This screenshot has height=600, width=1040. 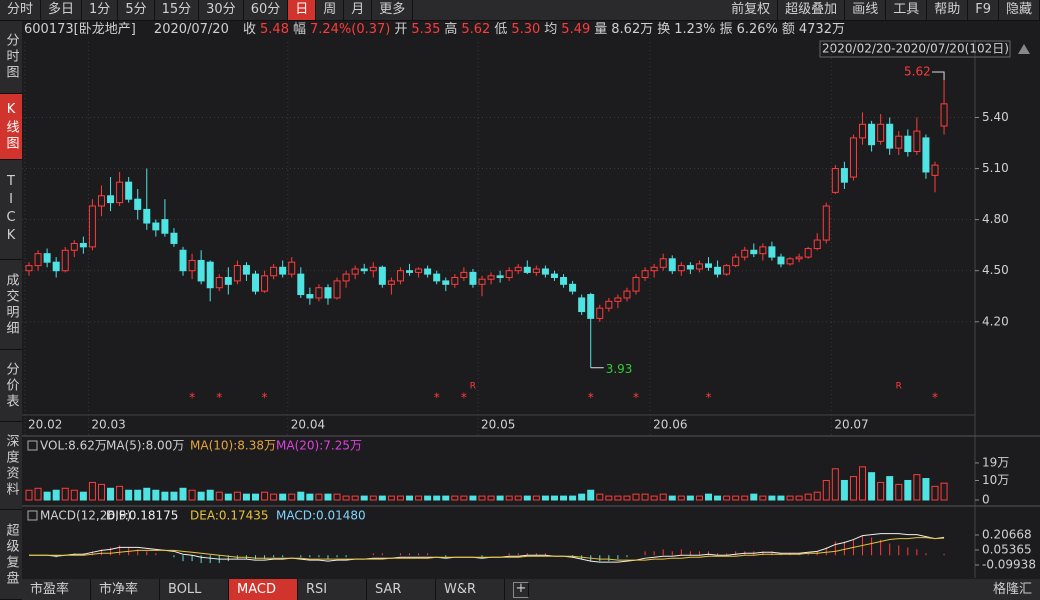 What do you see at coordinates (263, 589) in the screenshot?
I see `indicator-tab: MACD` at bounding box center [263, 589].